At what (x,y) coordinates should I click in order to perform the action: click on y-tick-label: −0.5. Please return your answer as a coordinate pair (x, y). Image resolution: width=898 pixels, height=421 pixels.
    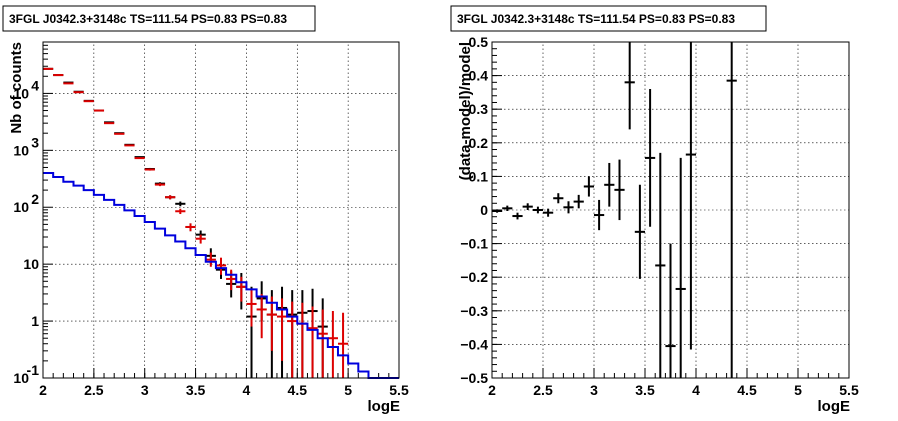
    Looking at the image, I should click on (474, 378).